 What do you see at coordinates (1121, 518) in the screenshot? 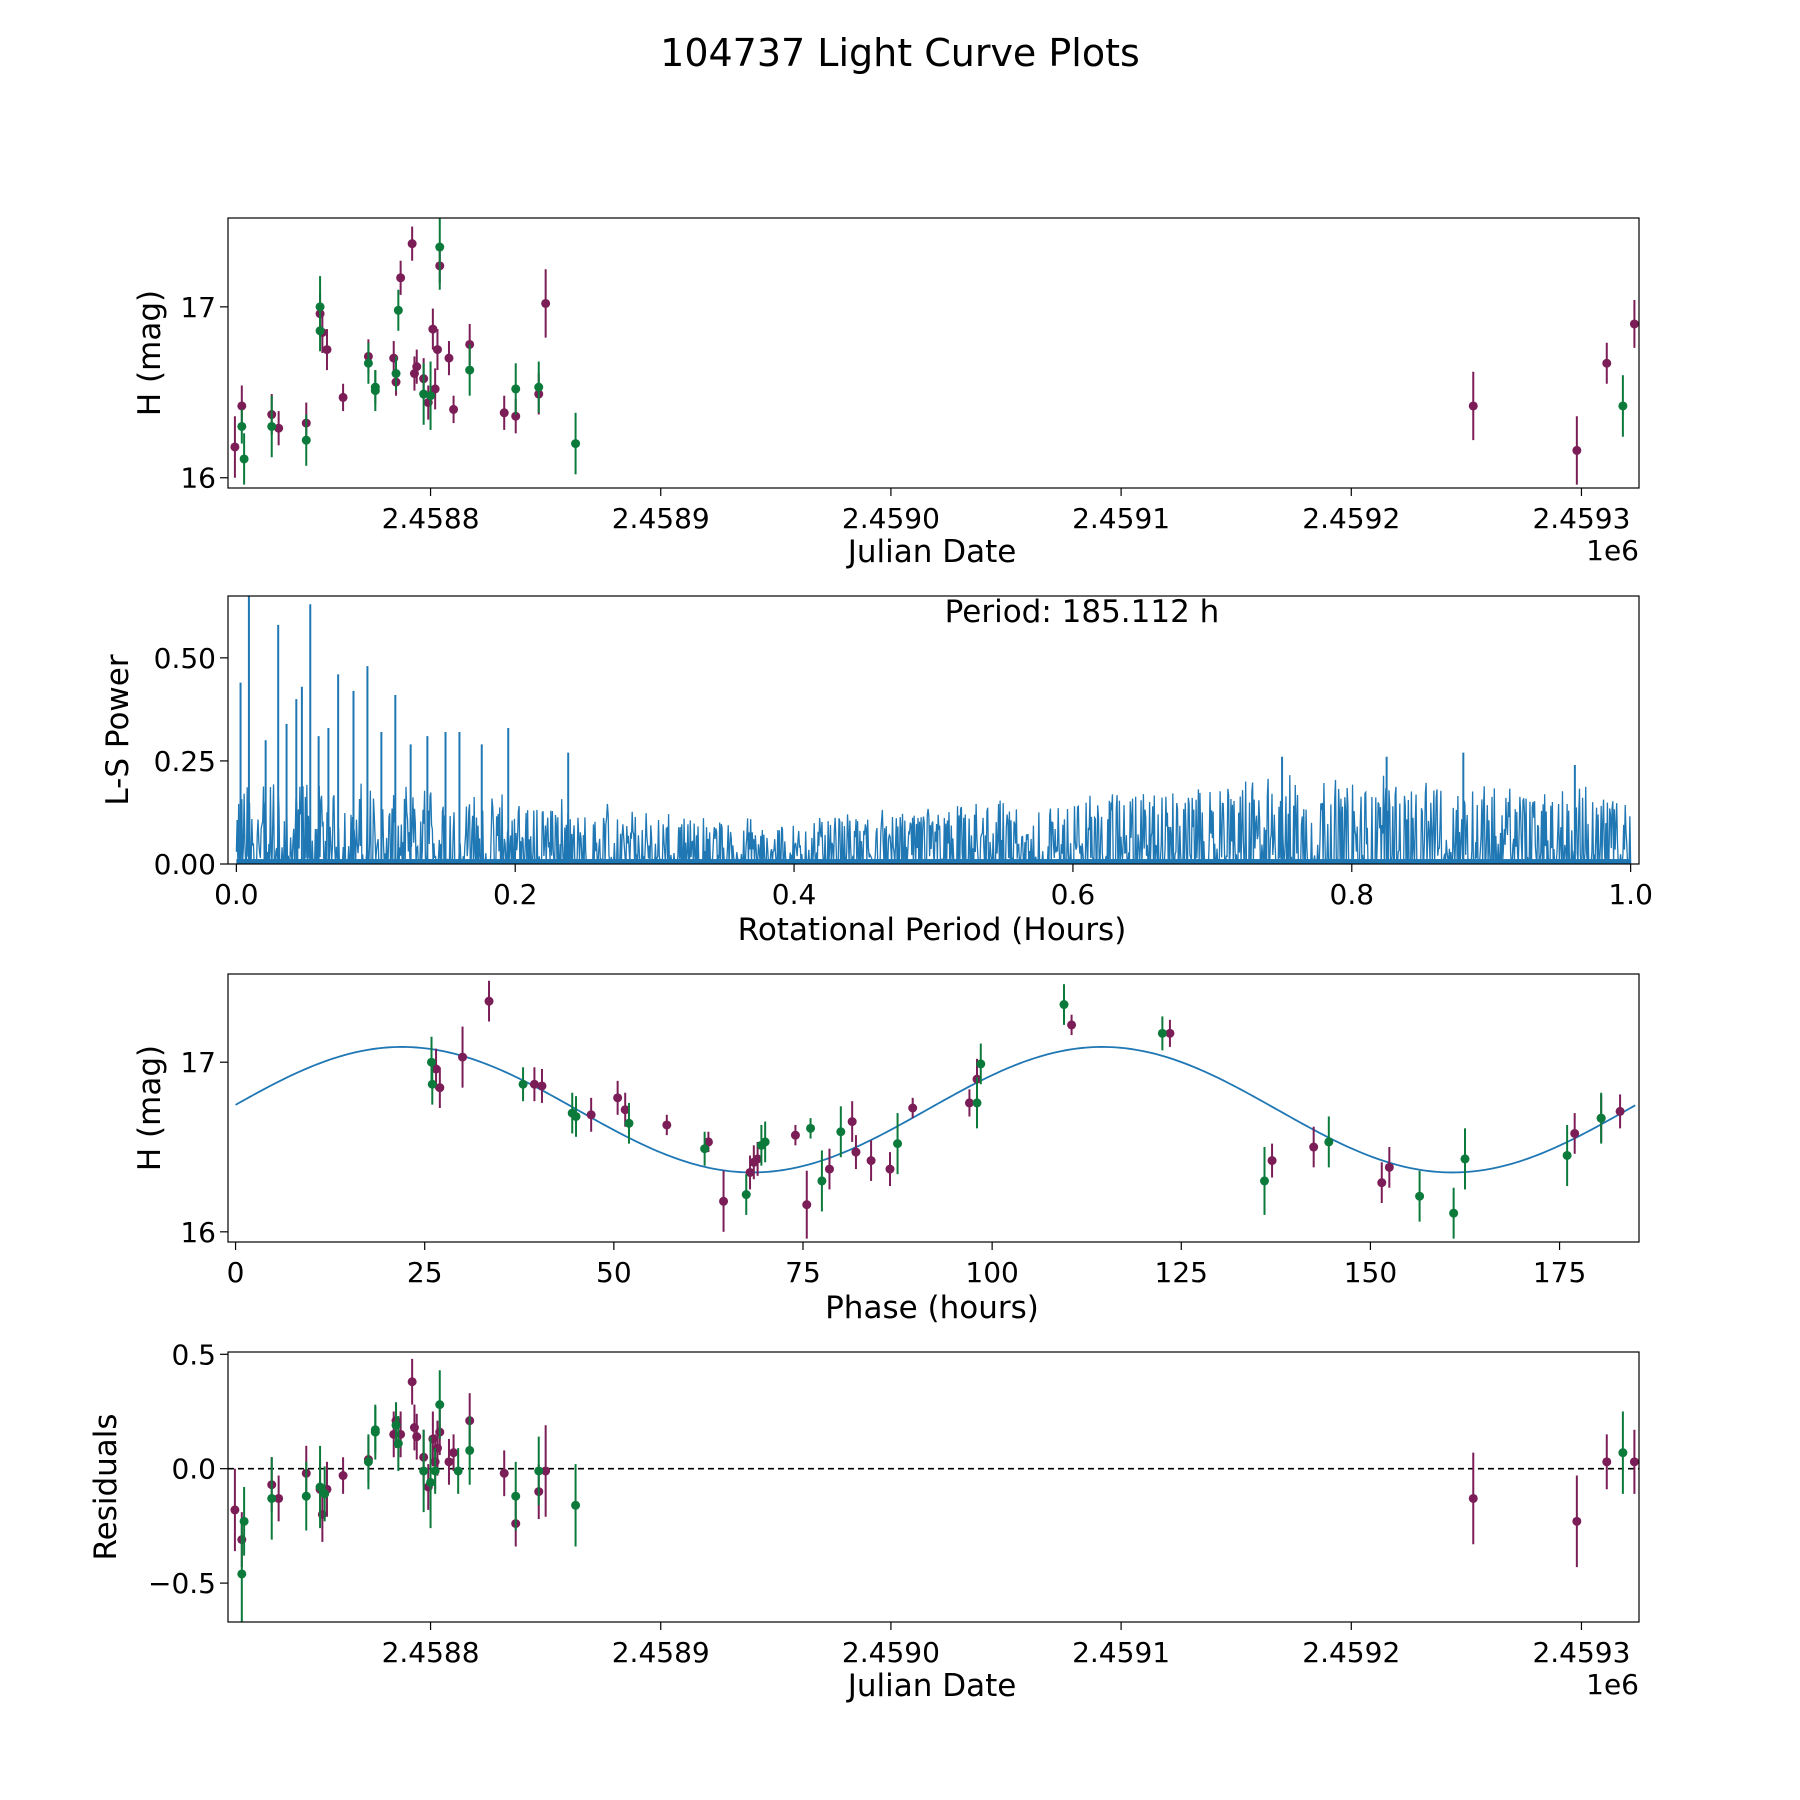
I see `lightcurve-xtick-label: 2.4591` at bounding box center [1121, 518].